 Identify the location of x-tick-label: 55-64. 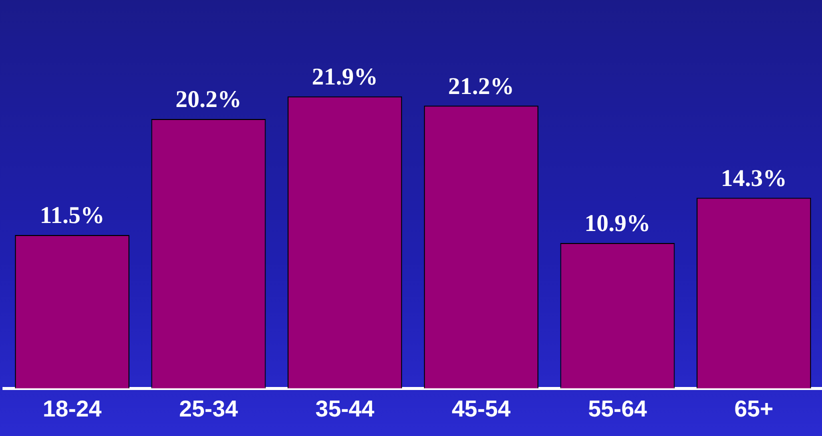
(618, 409).